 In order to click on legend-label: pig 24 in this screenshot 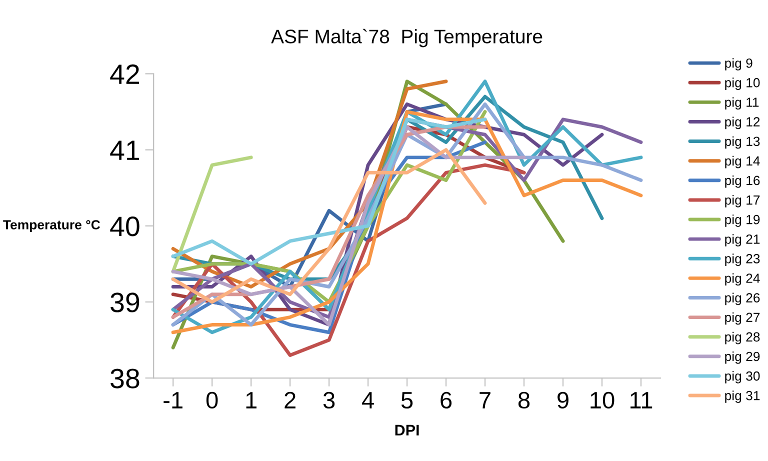, I will do `click(742, 279)`.